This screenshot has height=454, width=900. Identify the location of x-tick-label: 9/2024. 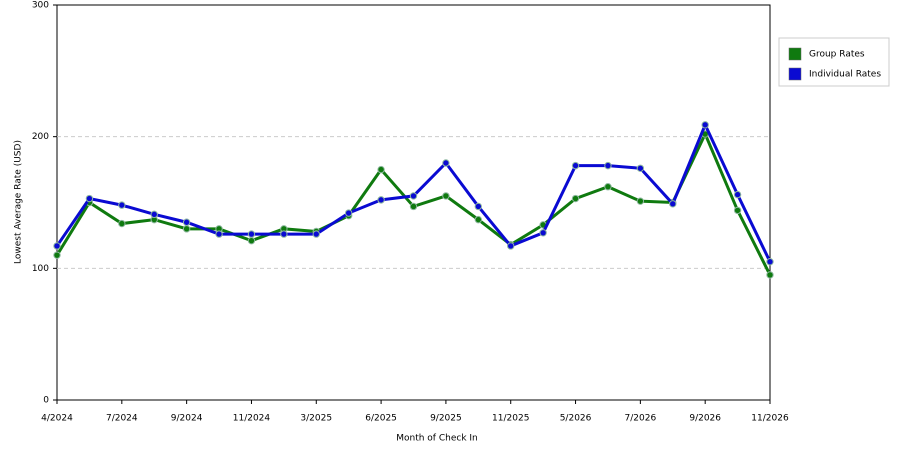
(187, 419).